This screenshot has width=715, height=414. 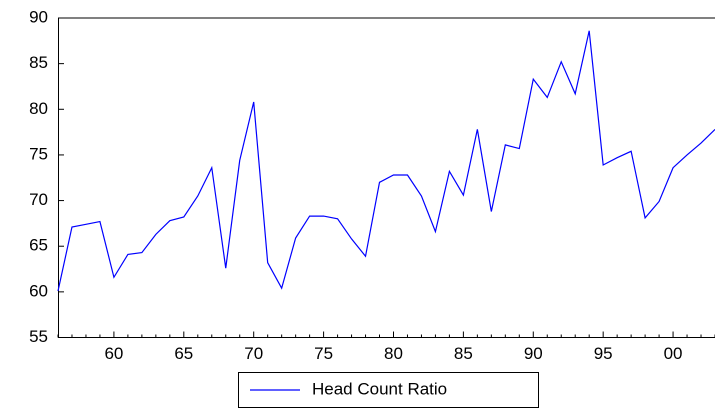 What do you see at coordinates (38, 245) in the screenshot?
I see `y-tick-label: 65` at bounding box center [38, 245].